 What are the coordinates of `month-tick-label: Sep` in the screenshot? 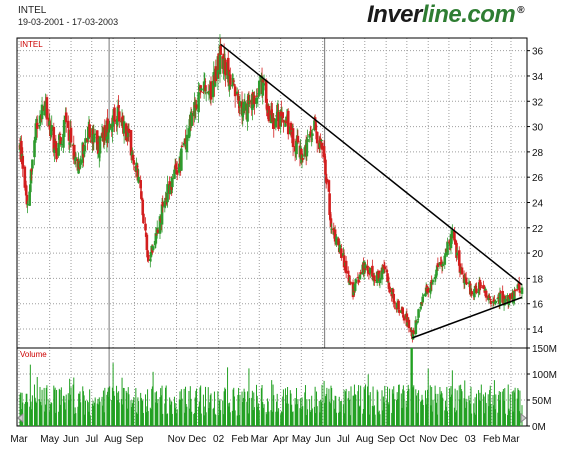 It's located at (135, 439).